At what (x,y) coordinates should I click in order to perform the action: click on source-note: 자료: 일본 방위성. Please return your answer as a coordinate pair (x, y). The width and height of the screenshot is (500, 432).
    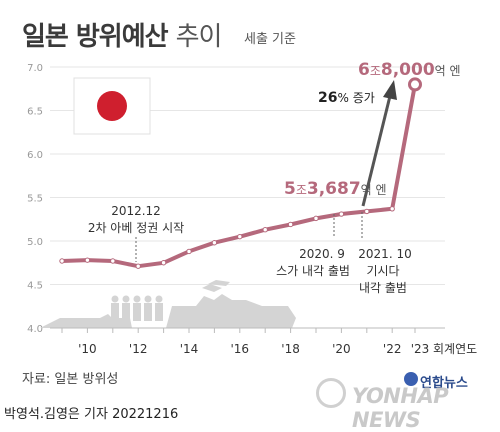
    Looking at the image, I should click on (70, 379).